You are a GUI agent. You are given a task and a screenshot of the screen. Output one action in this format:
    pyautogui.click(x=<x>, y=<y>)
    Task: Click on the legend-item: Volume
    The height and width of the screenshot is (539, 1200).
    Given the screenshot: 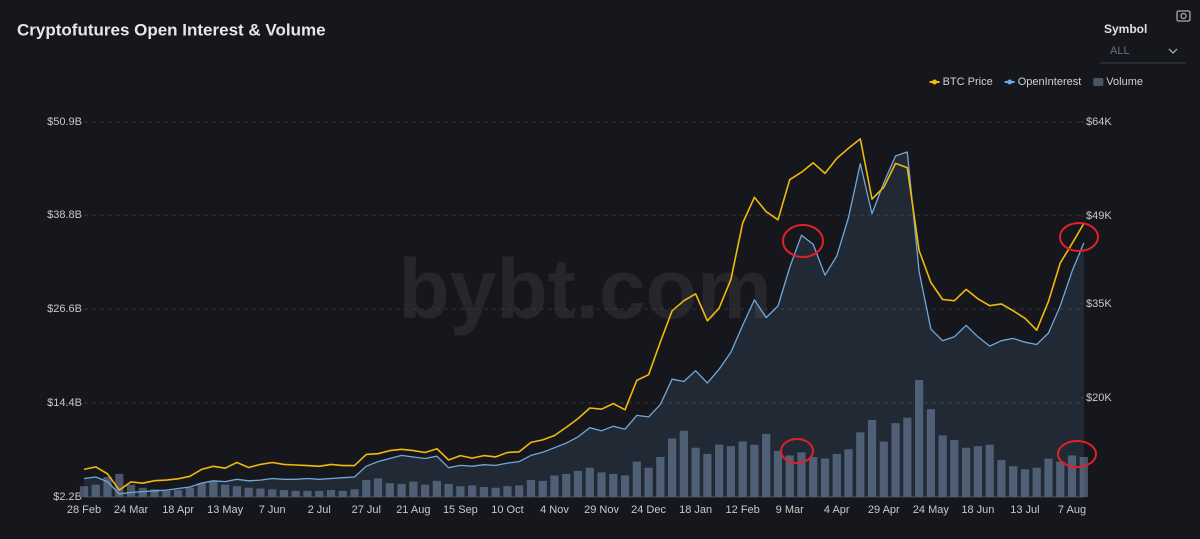 What is the action you would take?
    pyautogui.click(x=1118, y=82)
    